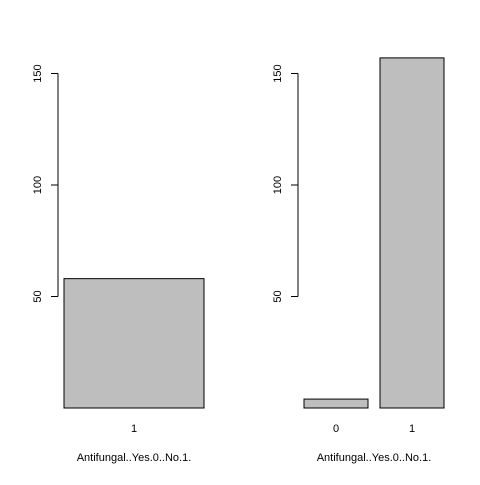 The height and width of the screenshot is (485, 480). Describe the element at coordinates (374, 458) in the screenshot. I see `right-x-axis-label: Antifungal..Yes.0..No.1.` at that location.